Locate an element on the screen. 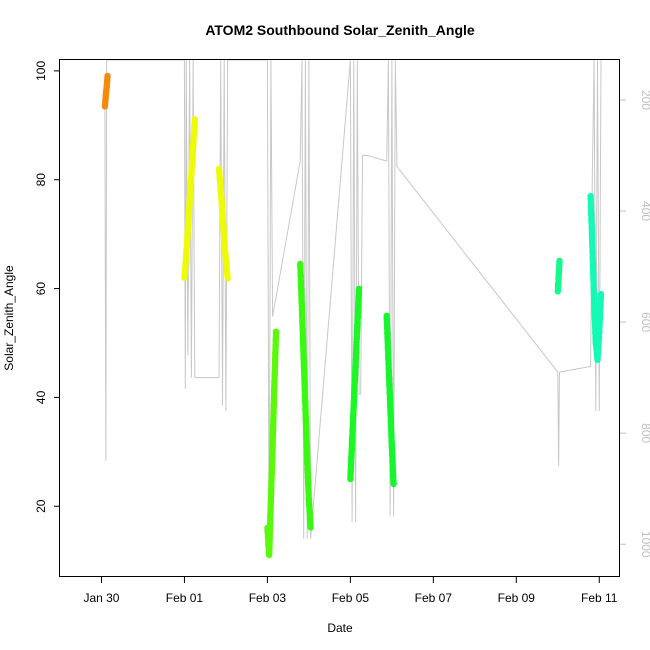 The image size is (650, 650). right-tick-label: 400 is located at coordinates (644, 211).